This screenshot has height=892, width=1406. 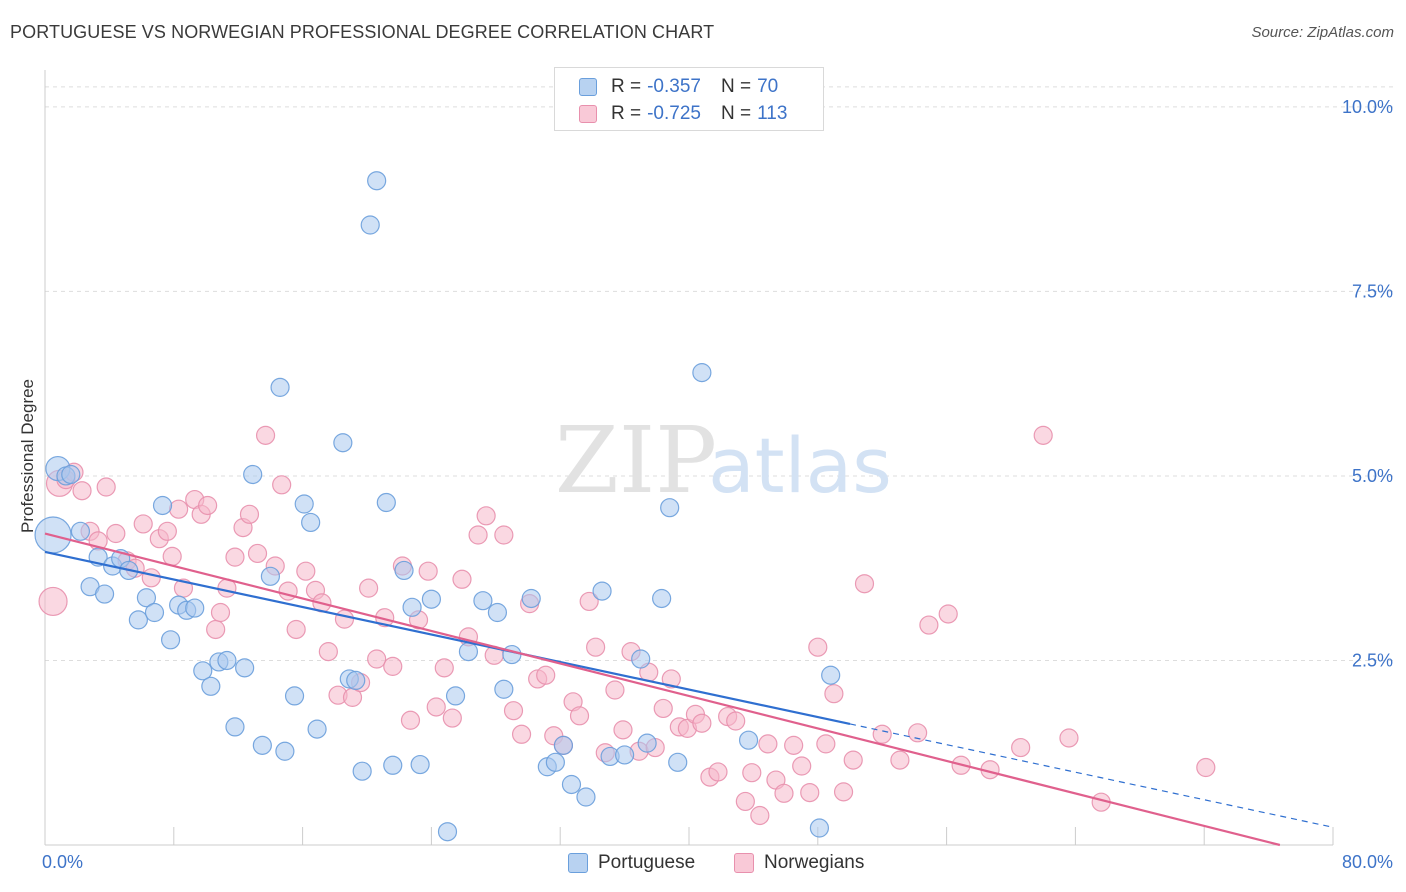 I want to click on watermark-zip: ZIP, so click(x=636, y=460).